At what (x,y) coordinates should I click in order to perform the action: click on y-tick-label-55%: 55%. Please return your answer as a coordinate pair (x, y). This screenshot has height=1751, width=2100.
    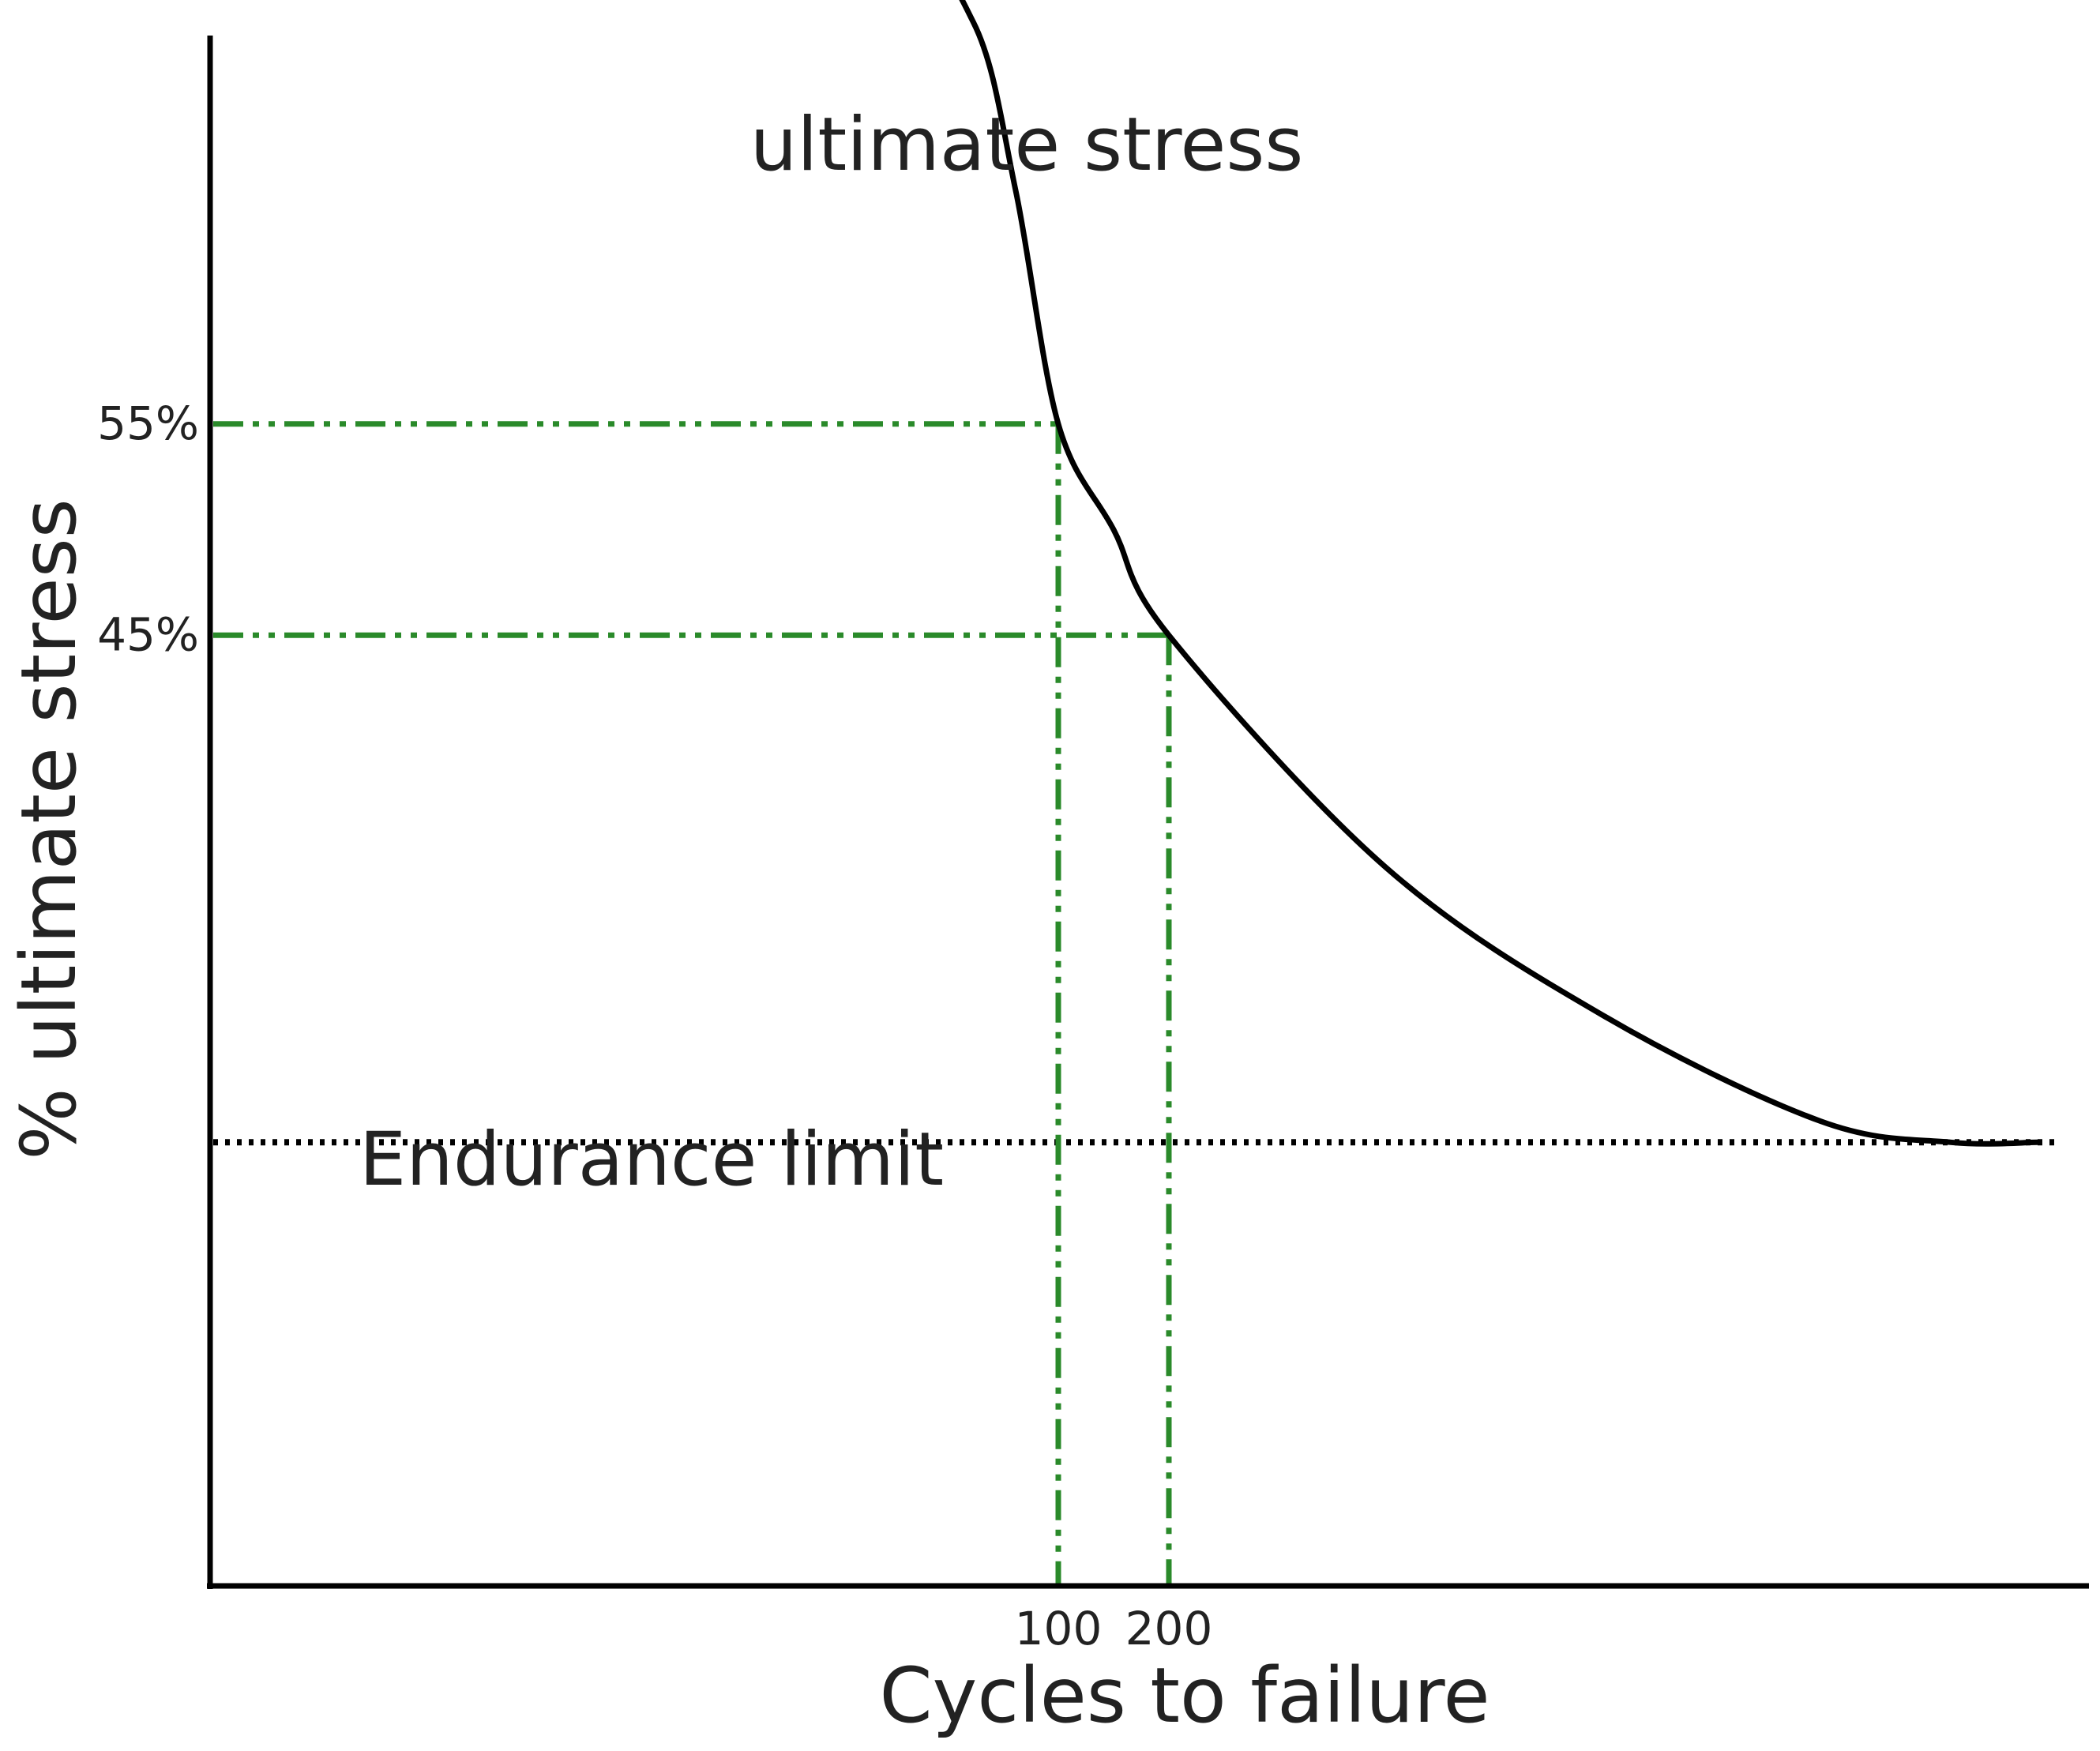
    Looking at the image, I should click on (148, 423).